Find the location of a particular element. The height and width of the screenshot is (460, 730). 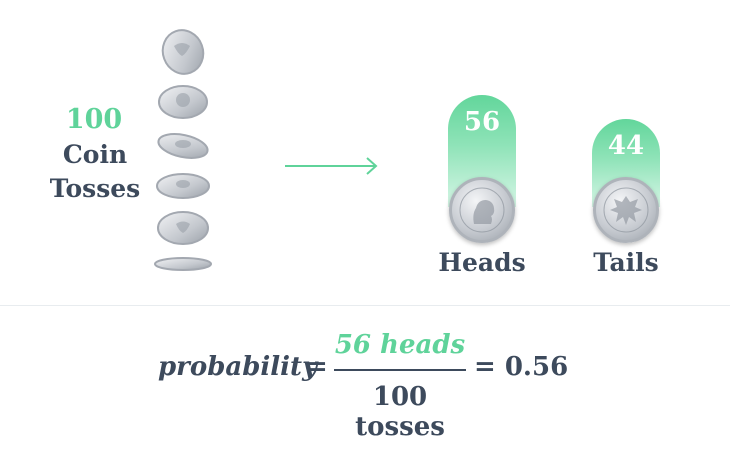

formula-result: = 0.56 is located at coordinates (521, 367).